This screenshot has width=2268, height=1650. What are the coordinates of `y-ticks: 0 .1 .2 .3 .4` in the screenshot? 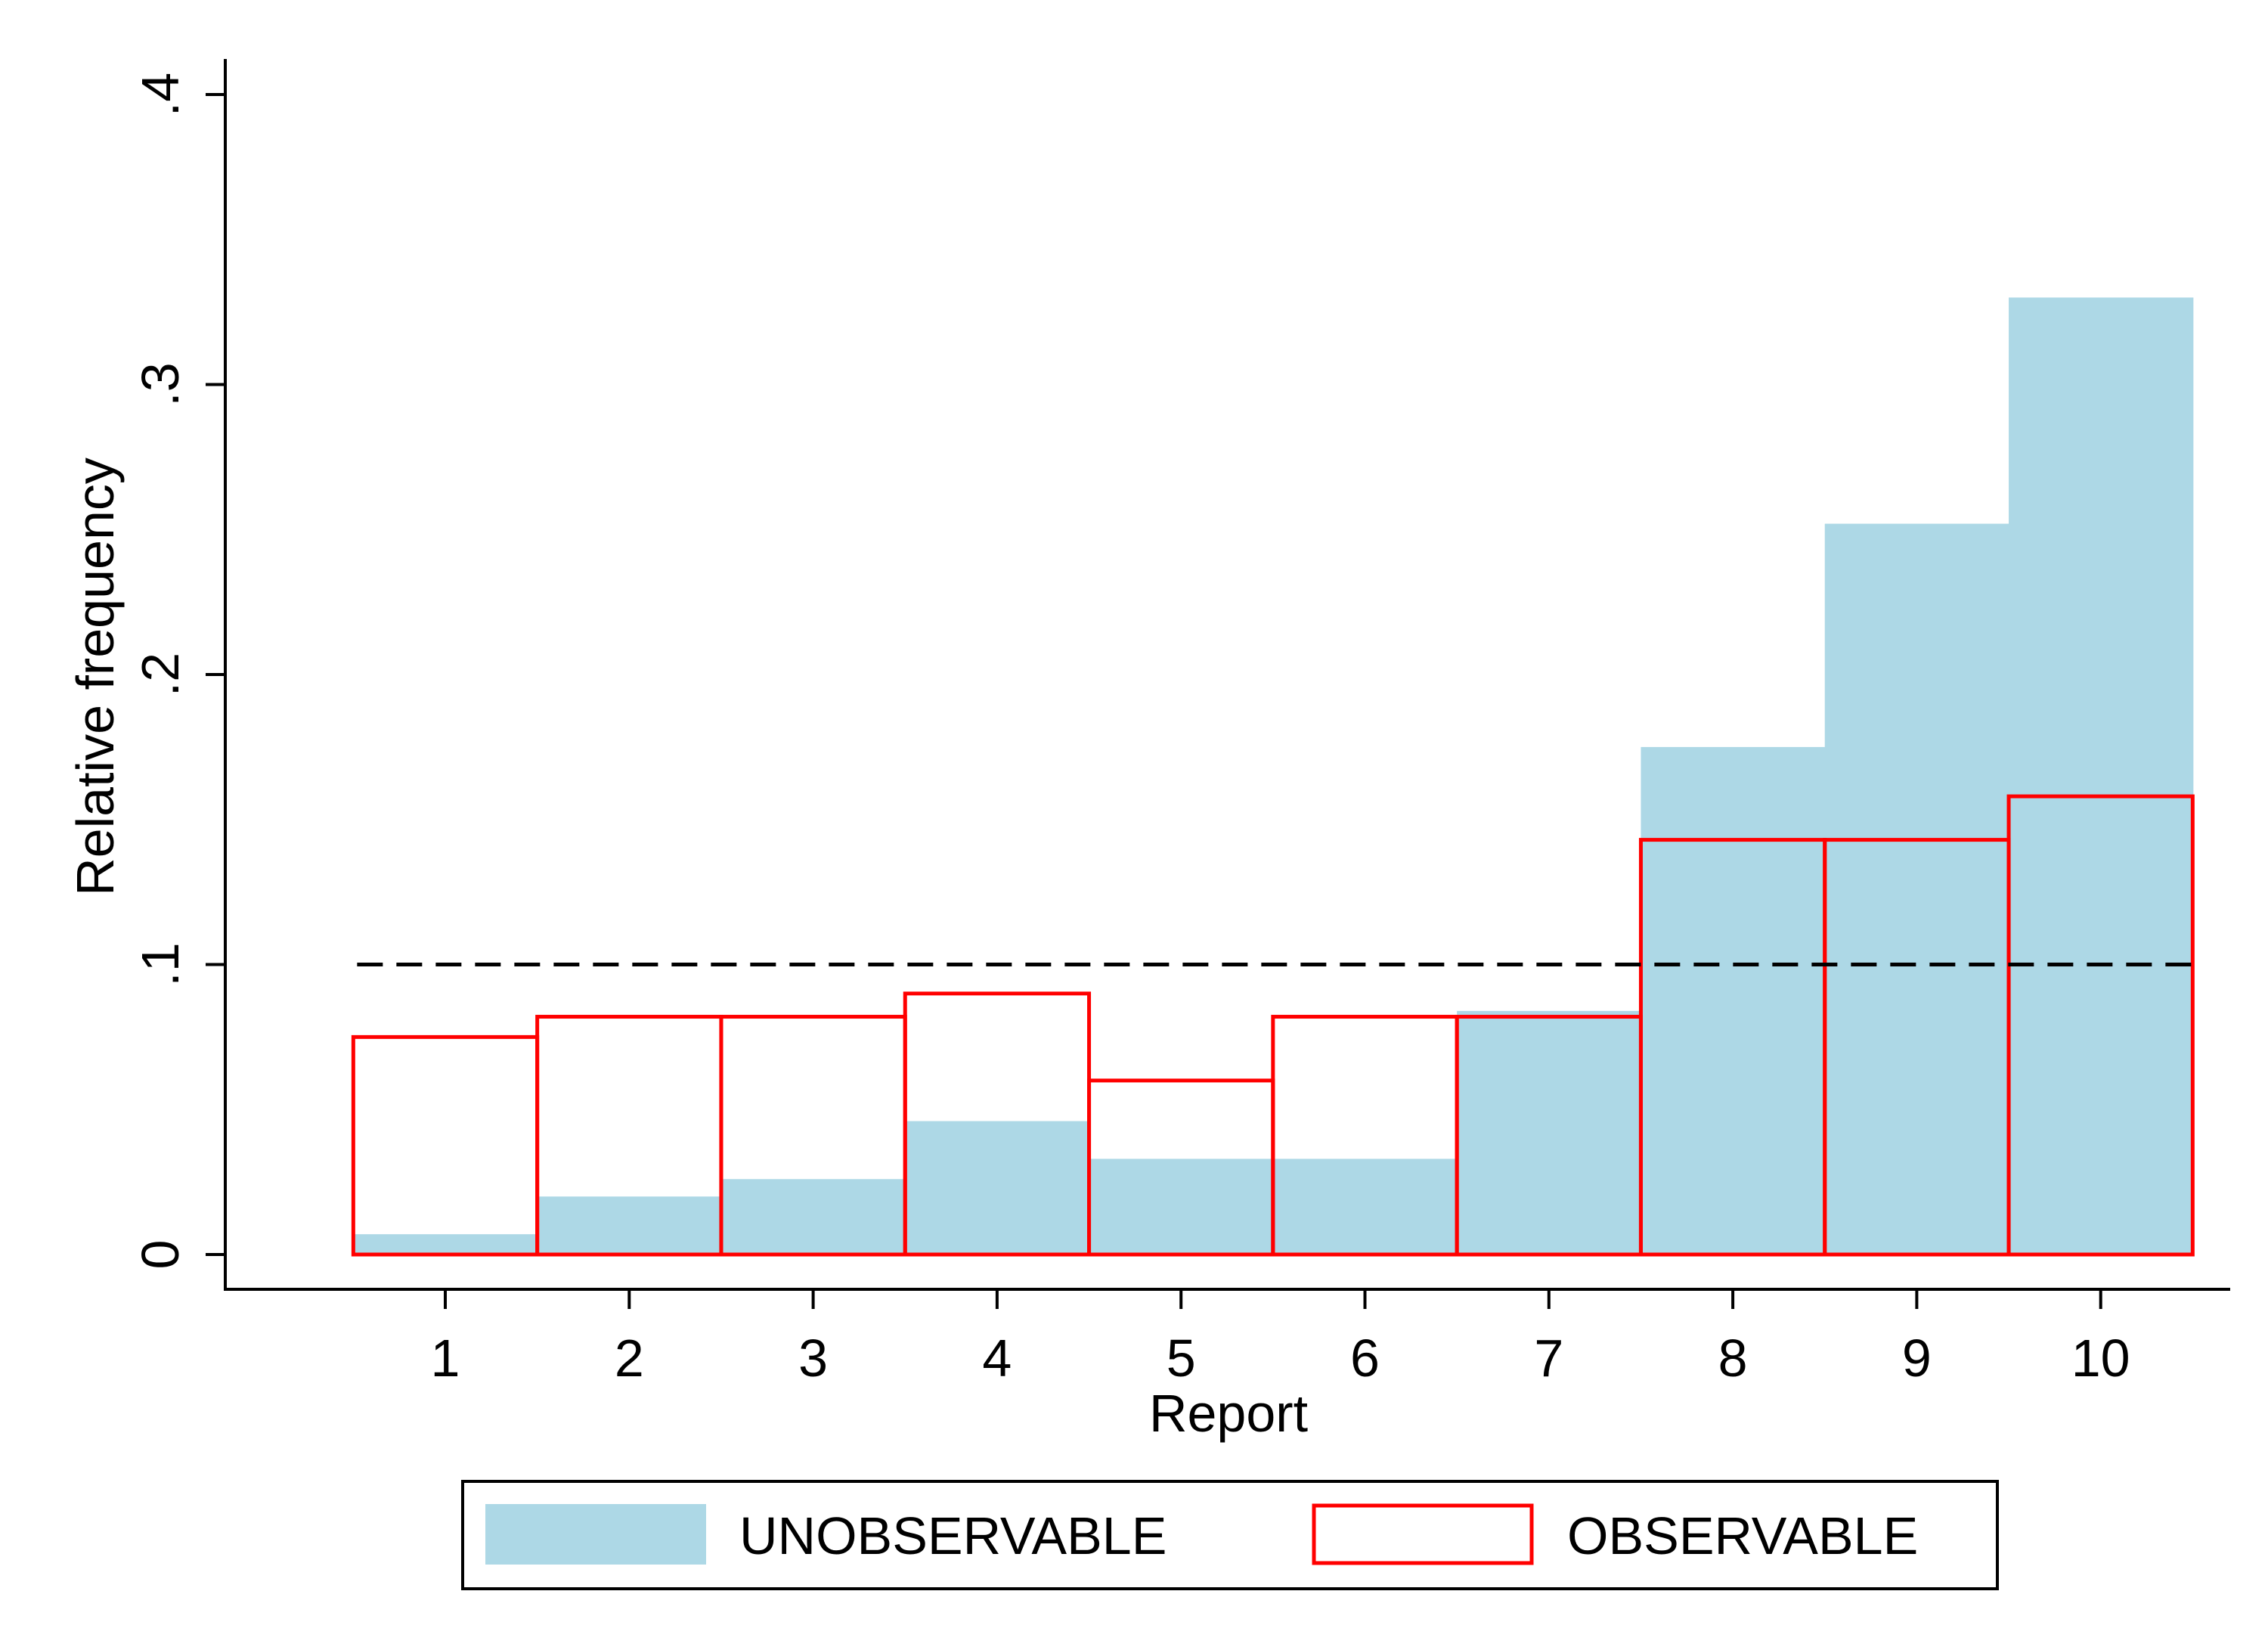 It's located at (178, 672).